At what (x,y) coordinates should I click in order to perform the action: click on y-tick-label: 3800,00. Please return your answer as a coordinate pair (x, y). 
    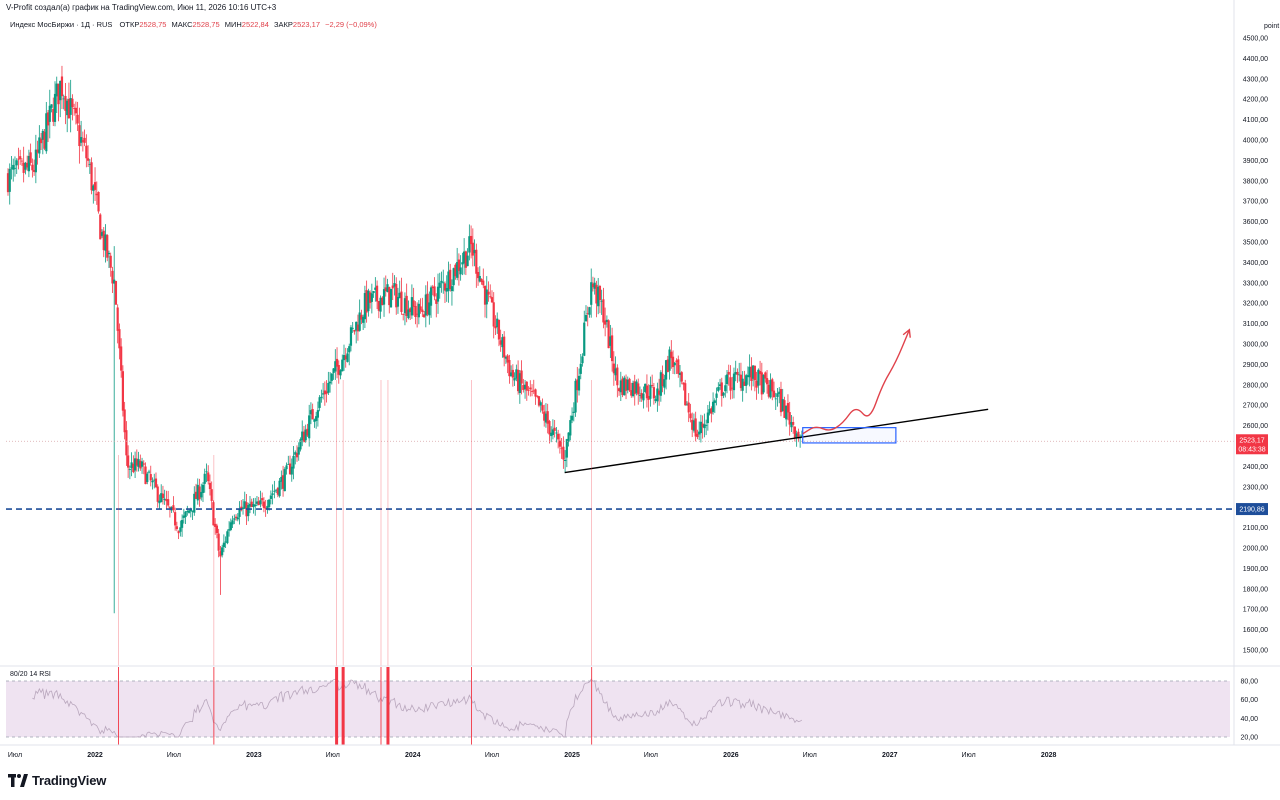
    Looking at the image, I should click on (1255, 181).